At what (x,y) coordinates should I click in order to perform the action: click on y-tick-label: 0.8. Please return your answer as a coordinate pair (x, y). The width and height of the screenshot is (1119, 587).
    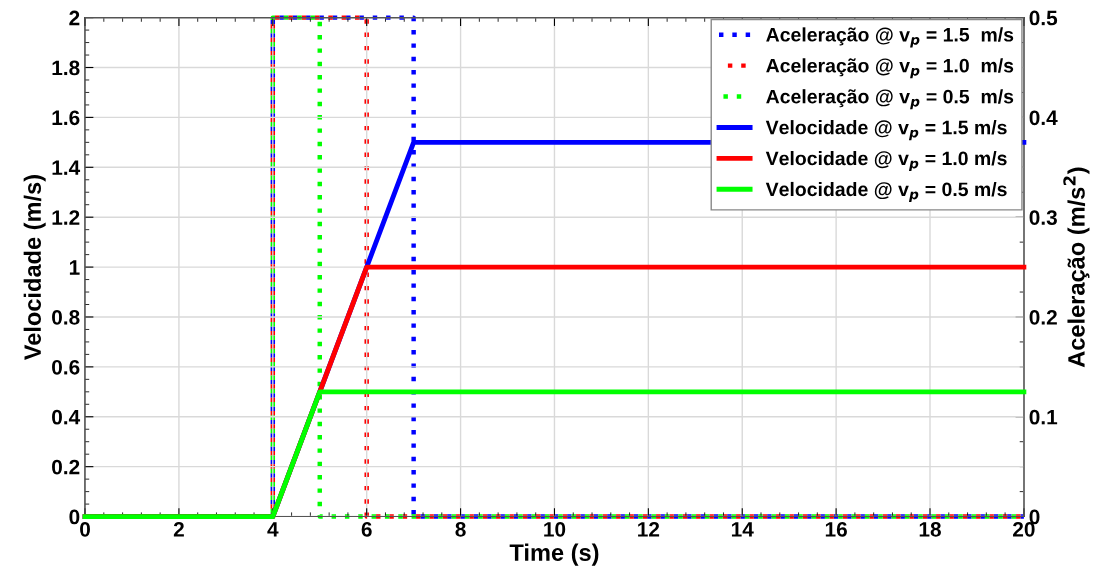
    Looking at the image, I should click on (66, 317).